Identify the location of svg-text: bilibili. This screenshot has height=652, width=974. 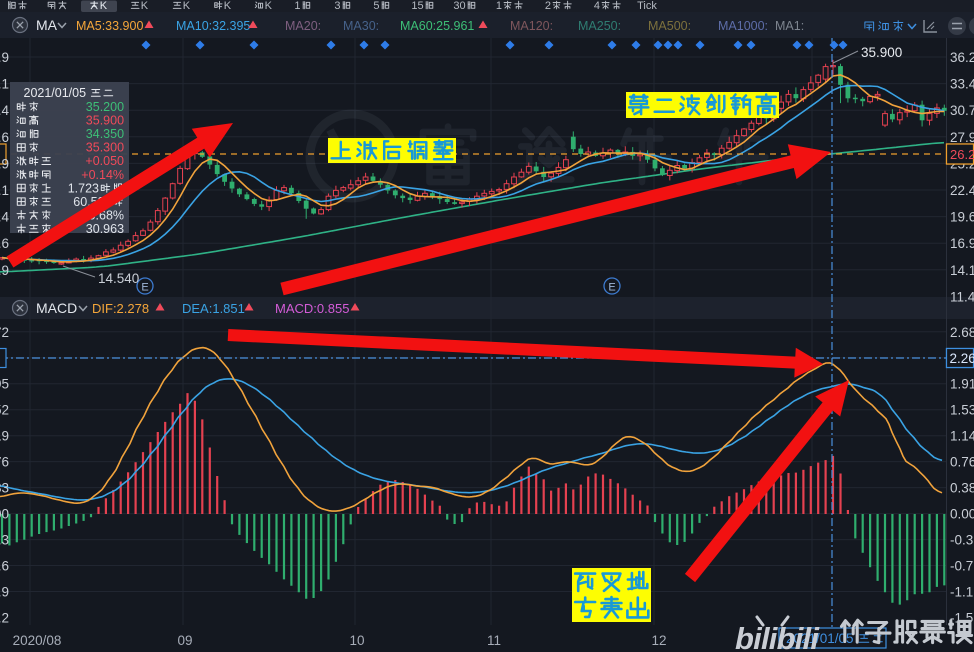
(777, 636).